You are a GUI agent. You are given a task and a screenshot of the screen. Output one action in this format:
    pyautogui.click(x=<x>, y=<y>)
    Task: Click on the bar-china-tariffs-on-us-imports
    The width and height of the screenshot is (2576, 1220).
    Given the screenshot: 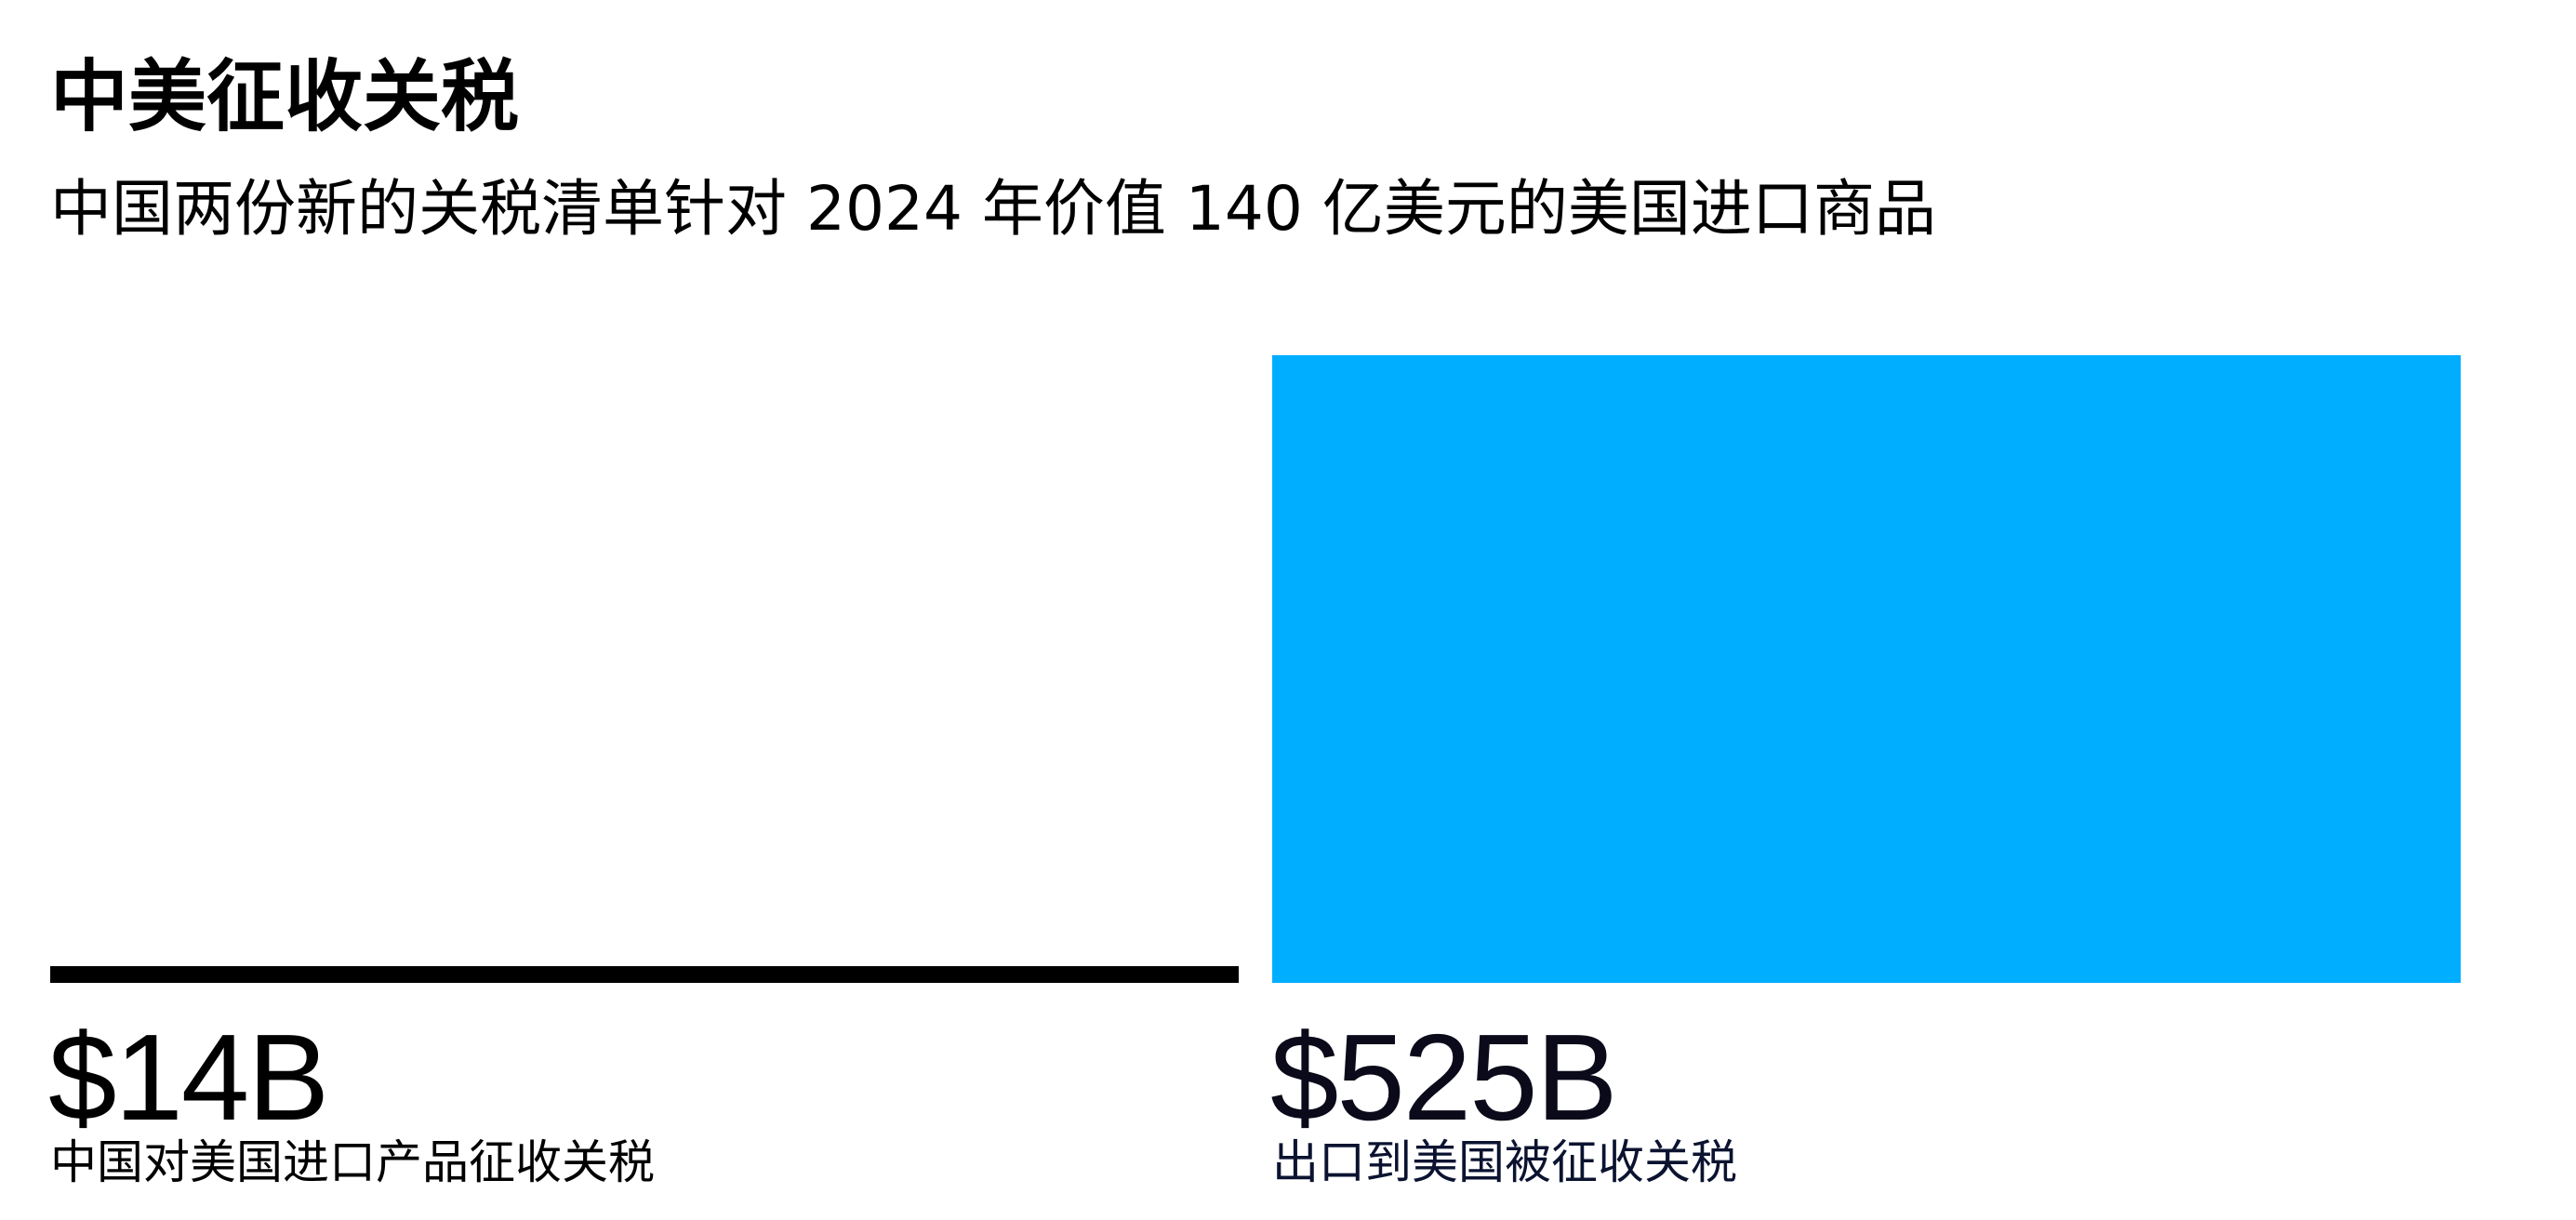 What is the action you would take?
    pyautogui.click(x=644, y=975)
    